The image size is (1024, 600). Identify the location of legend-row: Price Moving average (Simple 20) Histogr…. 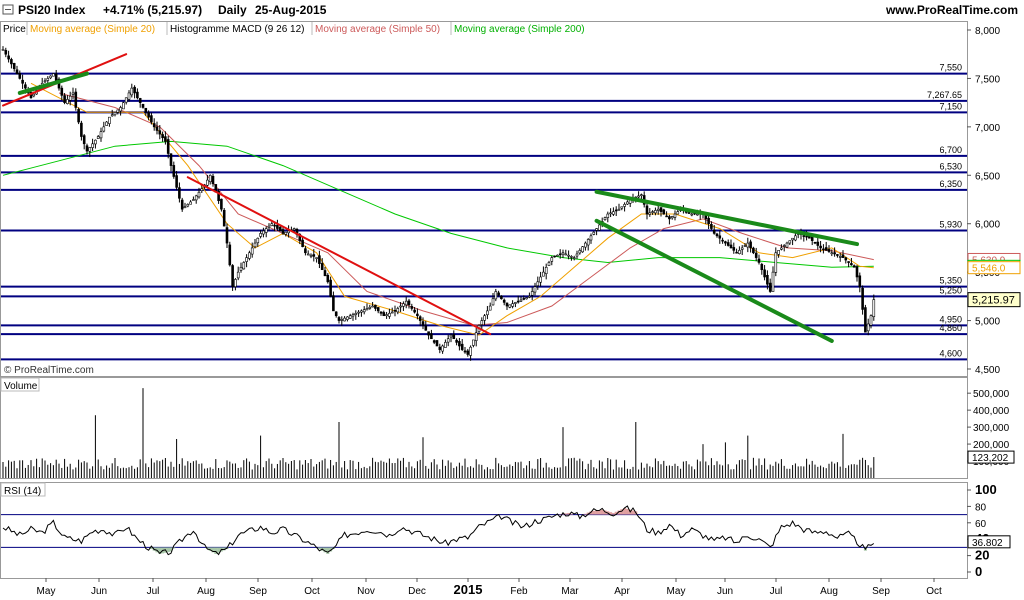
(484, 28).